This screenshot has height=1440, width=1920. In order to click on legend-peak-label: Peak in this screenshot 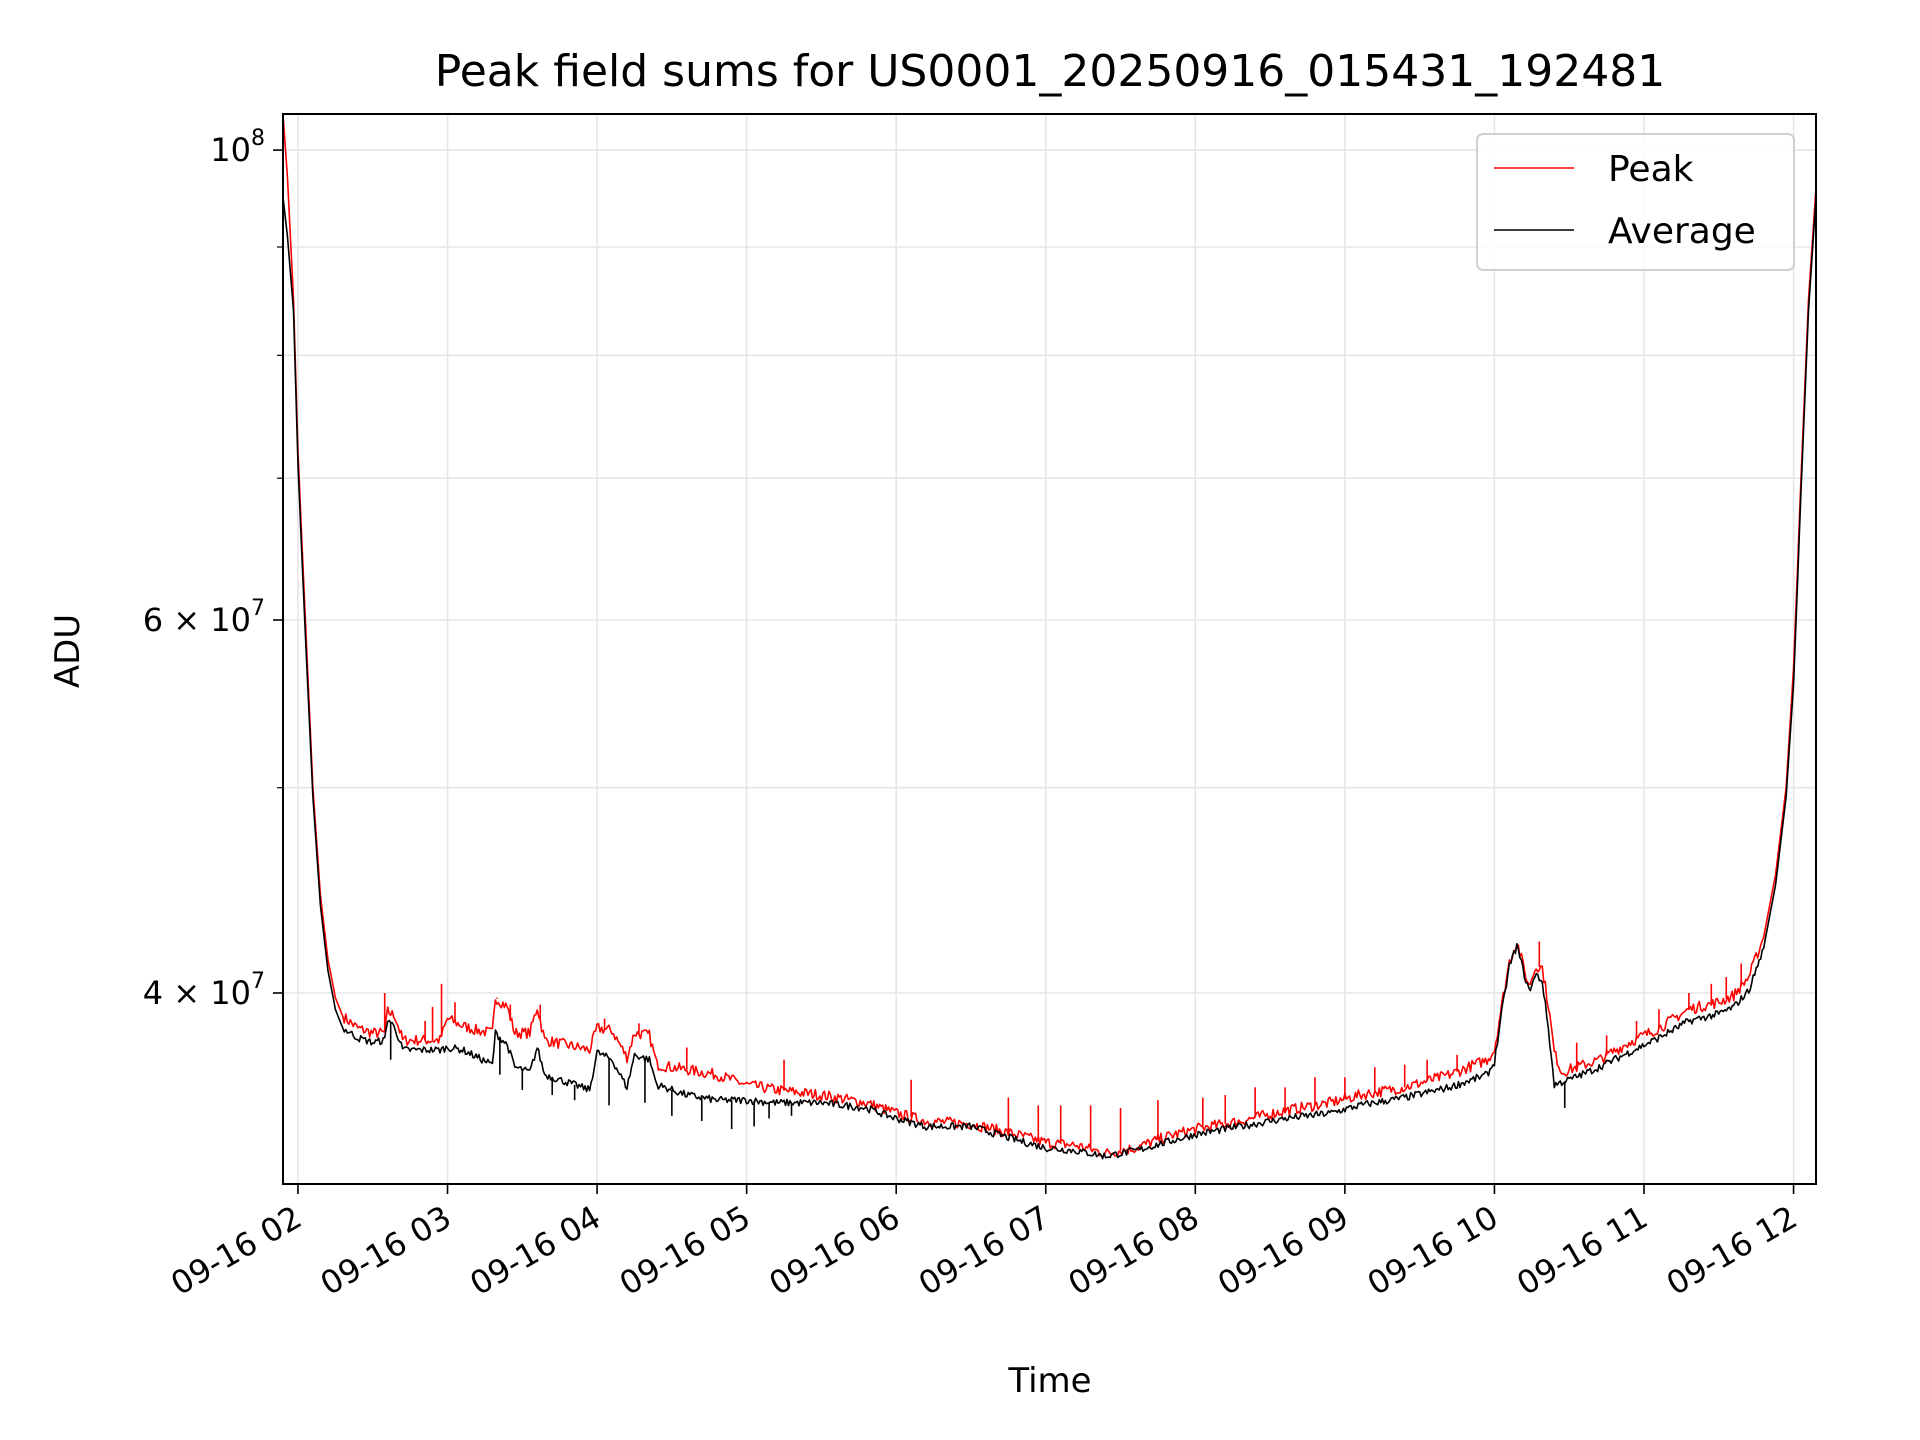, I will do `click(1651, 169)`.